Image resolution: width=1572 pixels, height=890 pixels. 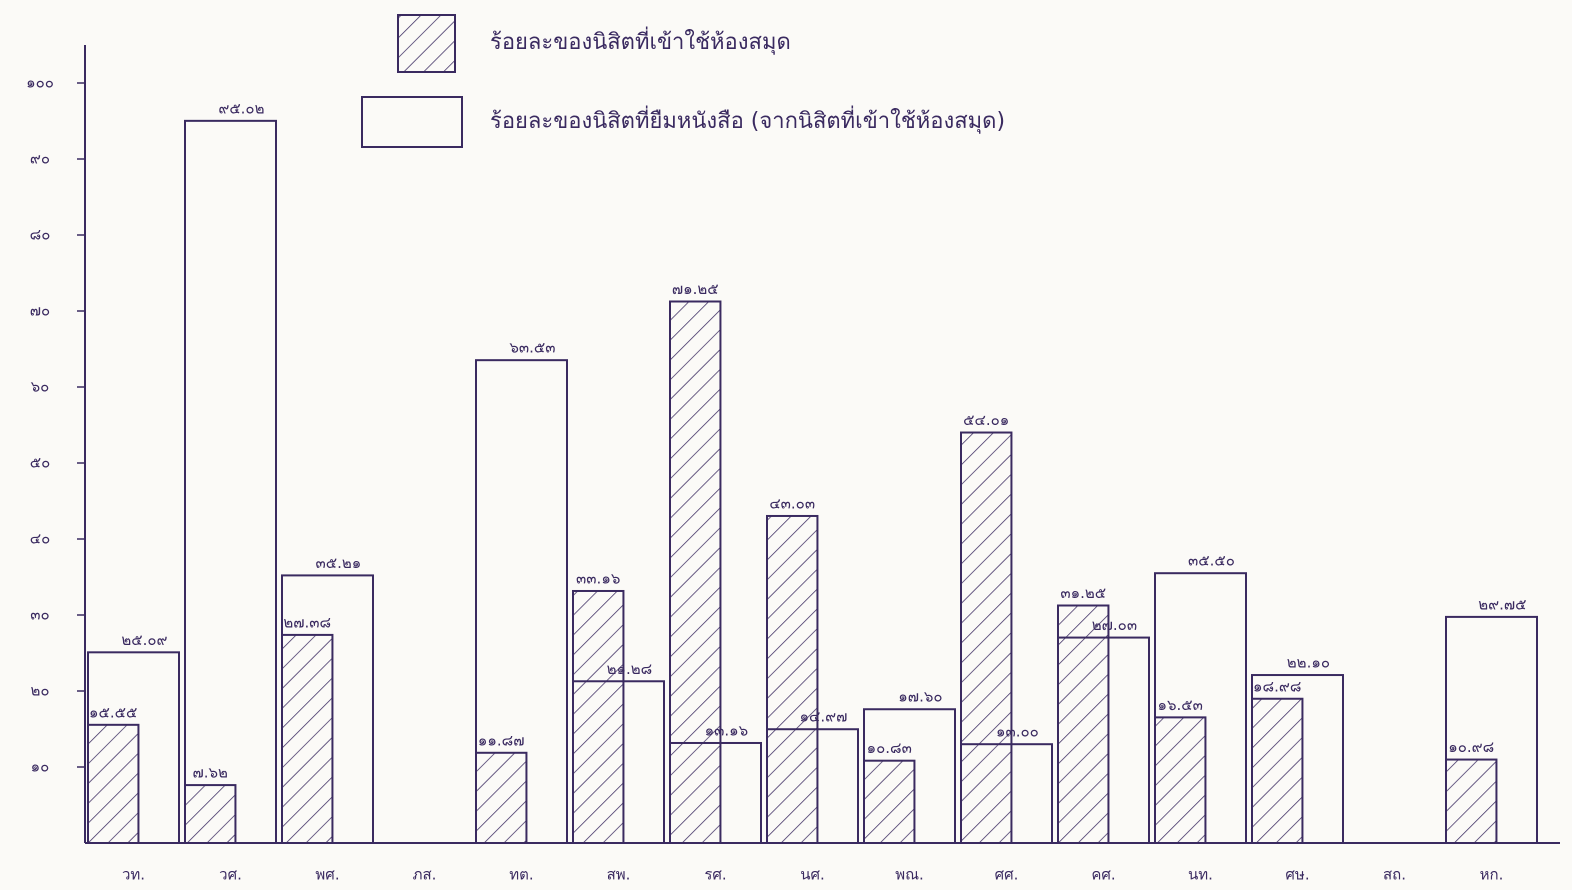 I want to click on y-tick-label: ๒๐, so click(x=39, y=691).